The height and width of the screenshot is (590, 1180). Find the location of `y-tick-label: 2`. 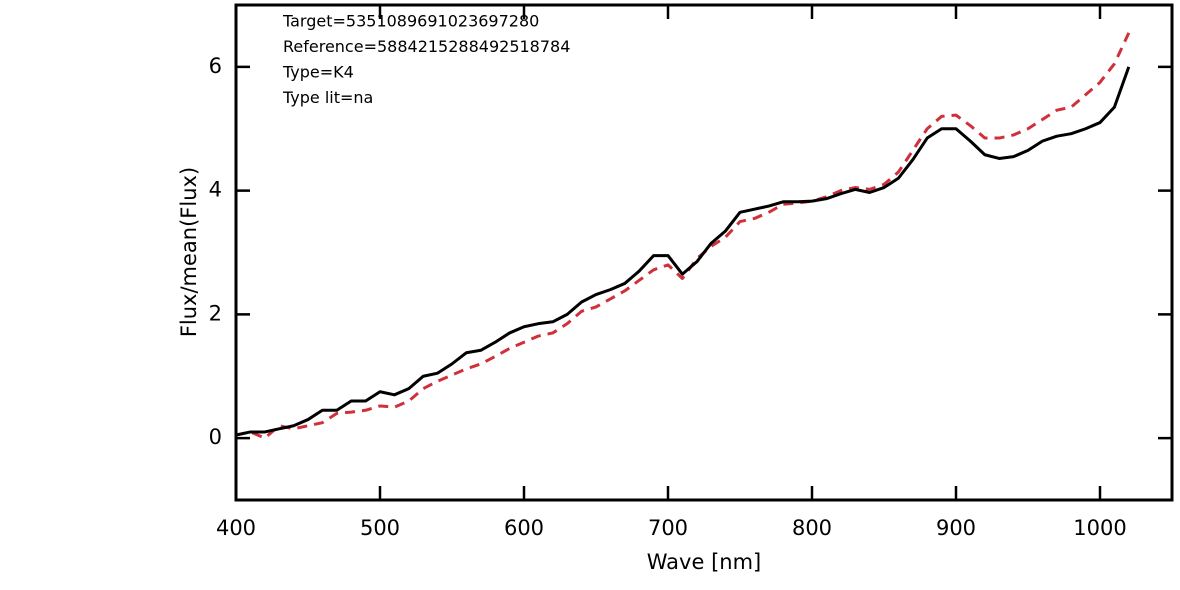

y-tick-label: 2 is located at coordinates (215, 313).